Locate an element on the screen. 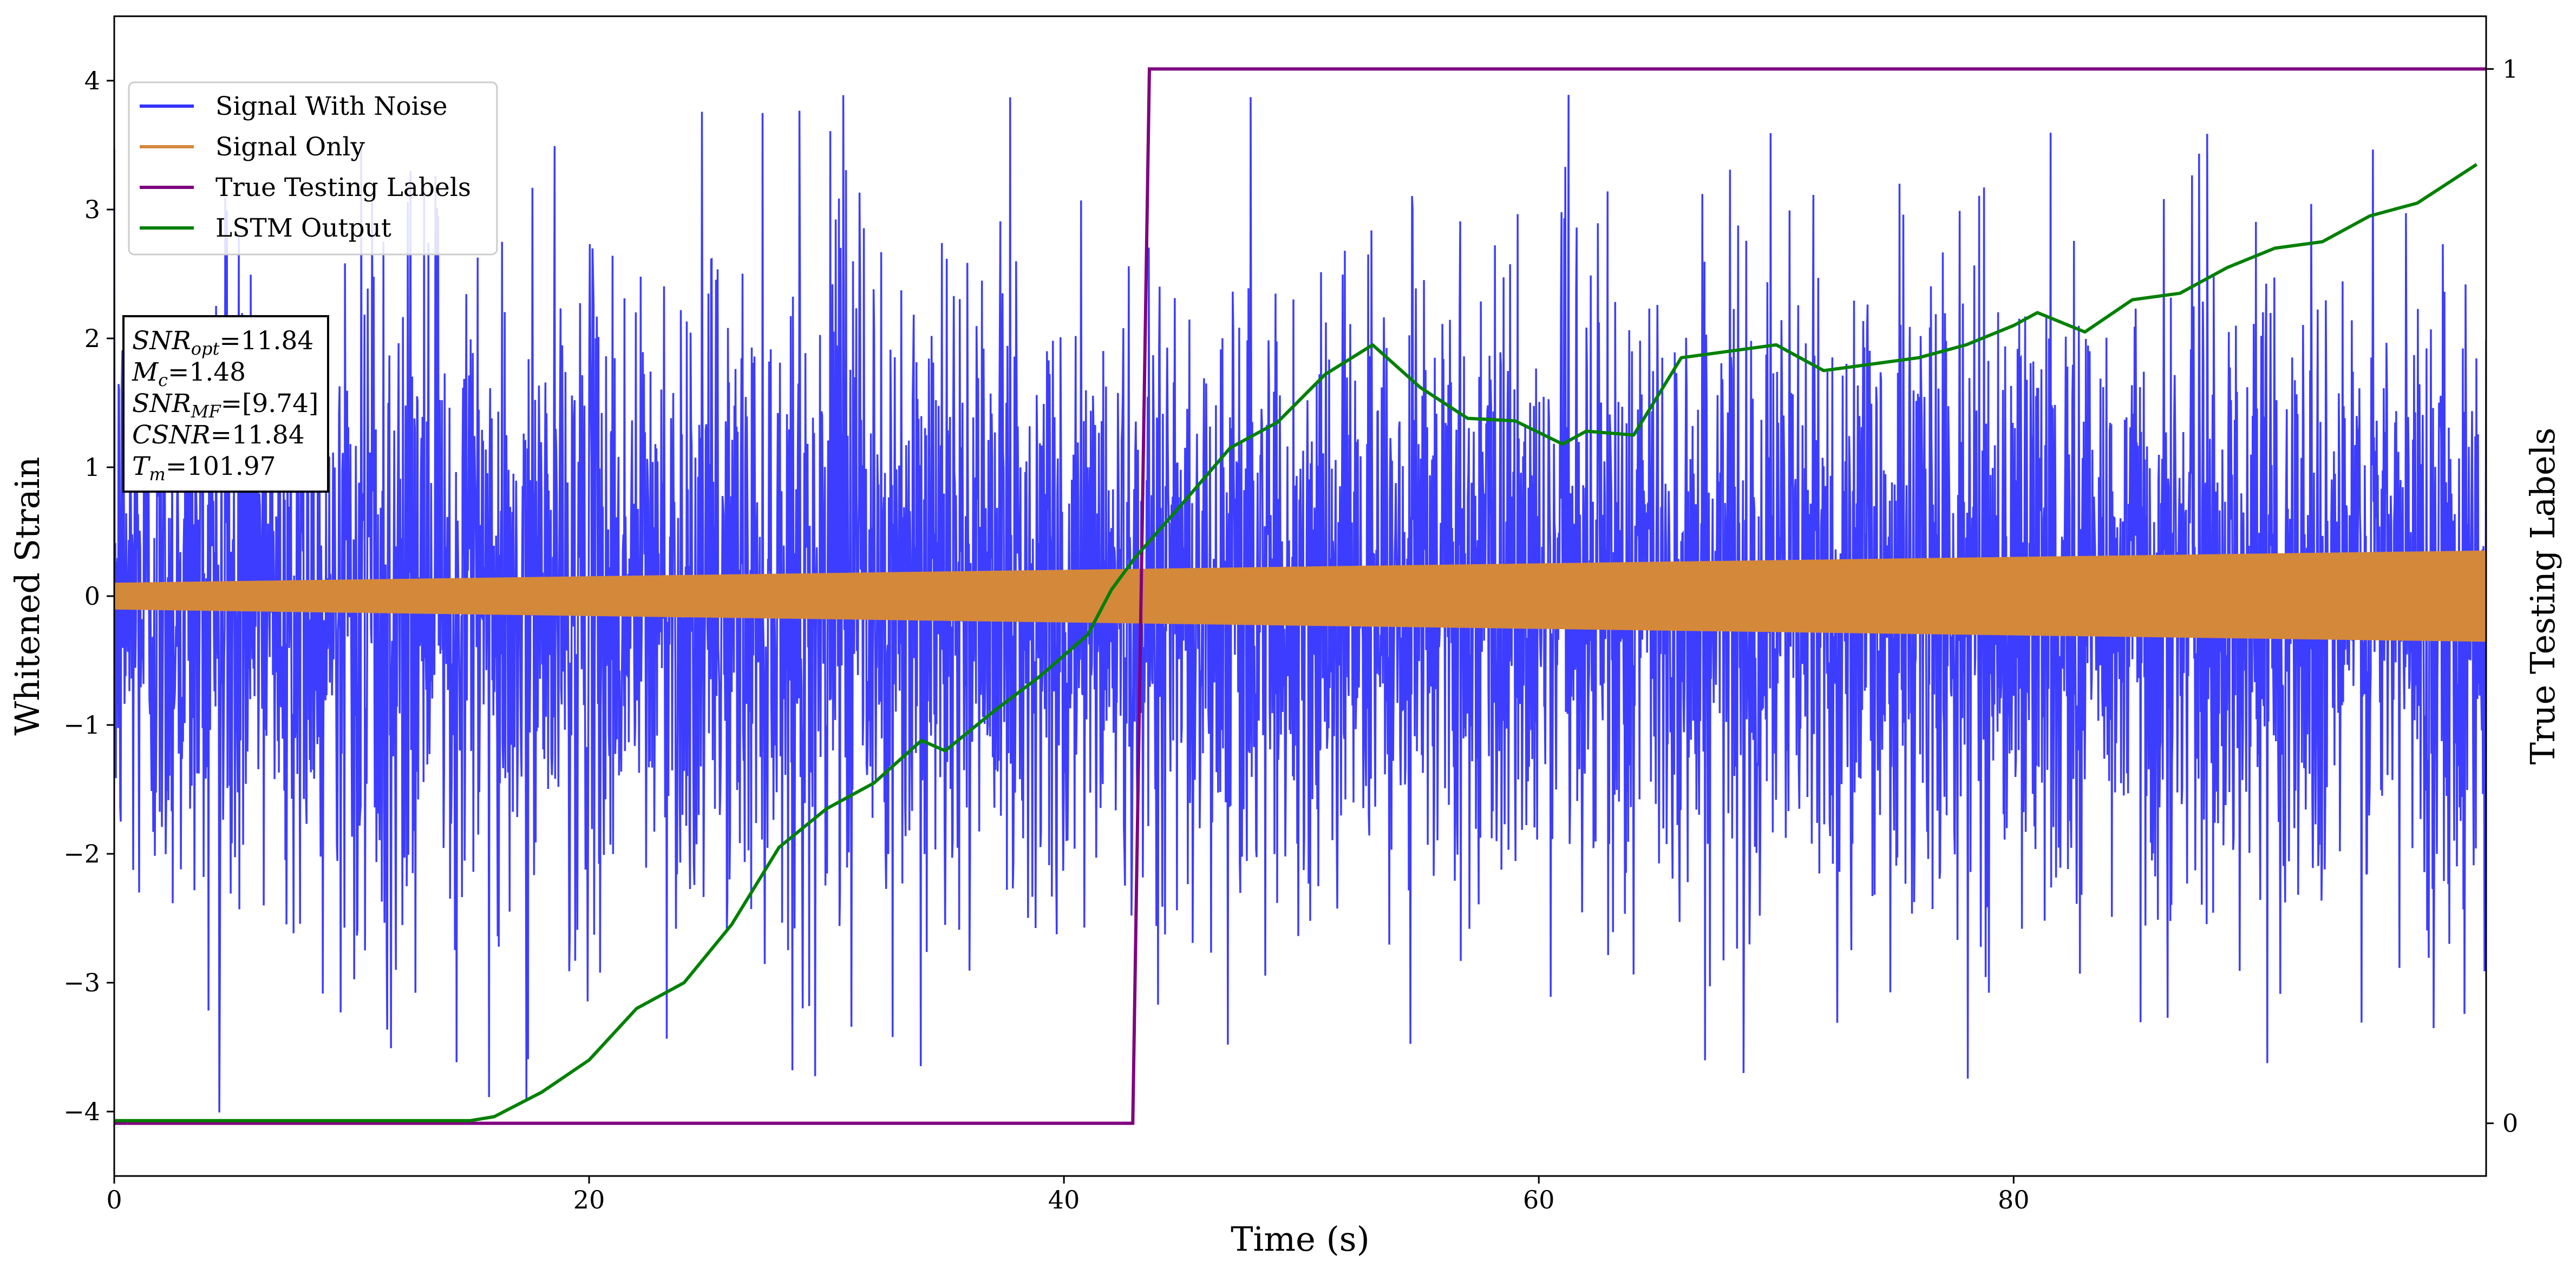  y-tick-label: −3 is located at coordinates (82, 982).